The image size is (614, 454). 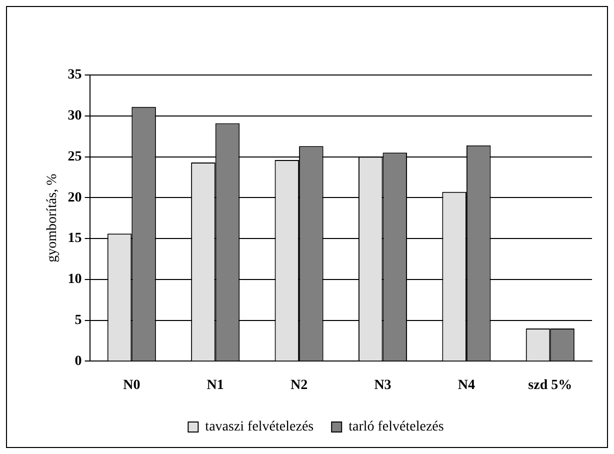 What do you see at coordinates (78, 361) in the screenshot?
I see `y-tick-label: 0` at bounding box center [78, 361].